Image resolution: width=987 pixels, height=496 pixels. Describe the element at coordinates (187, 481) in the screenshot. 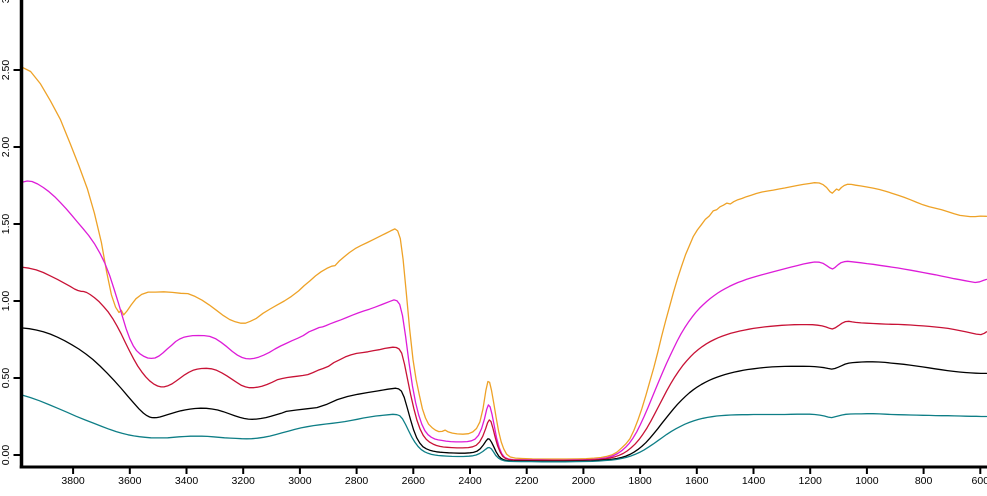

I see `x-tick-label: 3400` at that location.